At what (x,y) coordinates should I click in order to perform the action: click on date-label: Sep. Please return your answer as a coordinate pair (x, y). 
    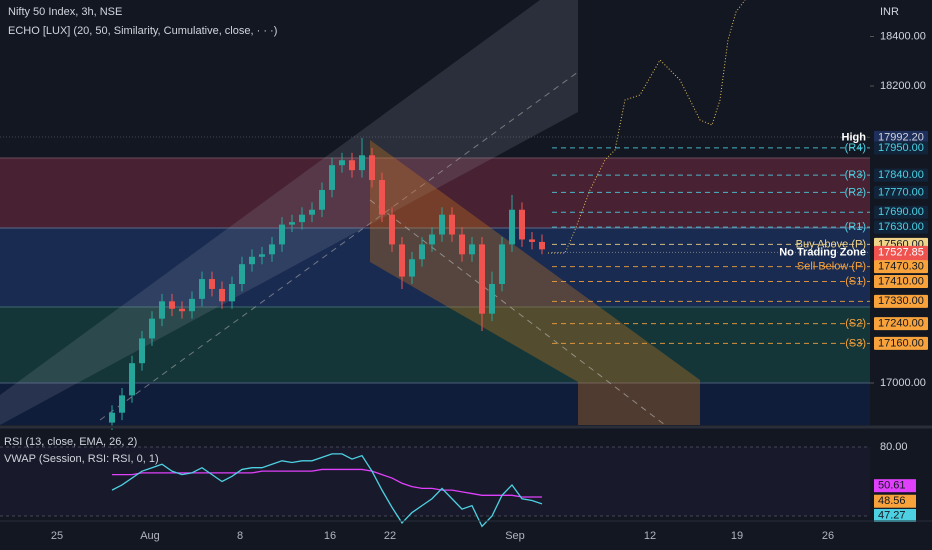
    Looking at the image, I should click on (515, 536).